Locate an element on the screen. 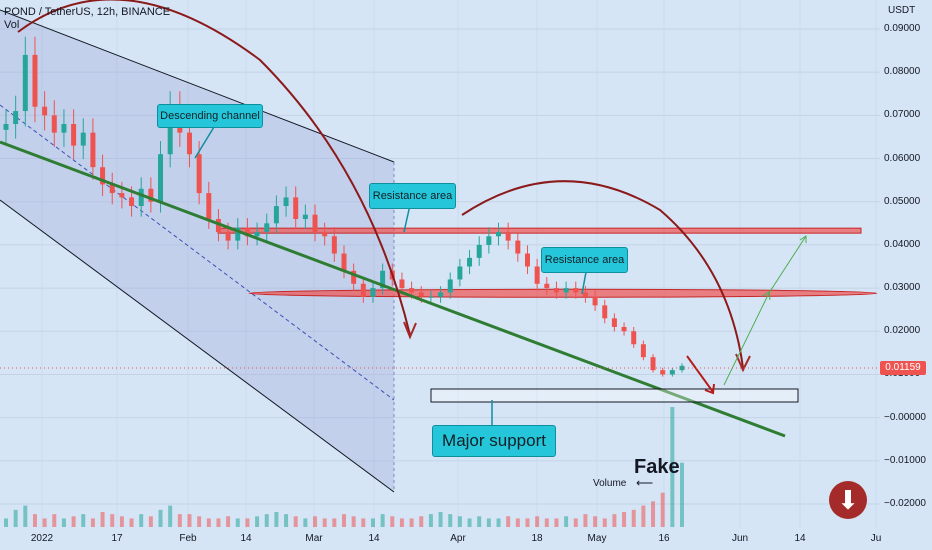 The height and width of the screenshot is (550, 932). x-tick-label: 14 is located at coordinates (800, 538).